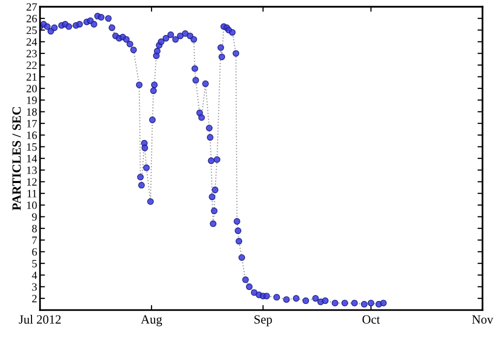 The image size is (500, 337). I want to click on y-tick-label: 15, so click(32, 147).